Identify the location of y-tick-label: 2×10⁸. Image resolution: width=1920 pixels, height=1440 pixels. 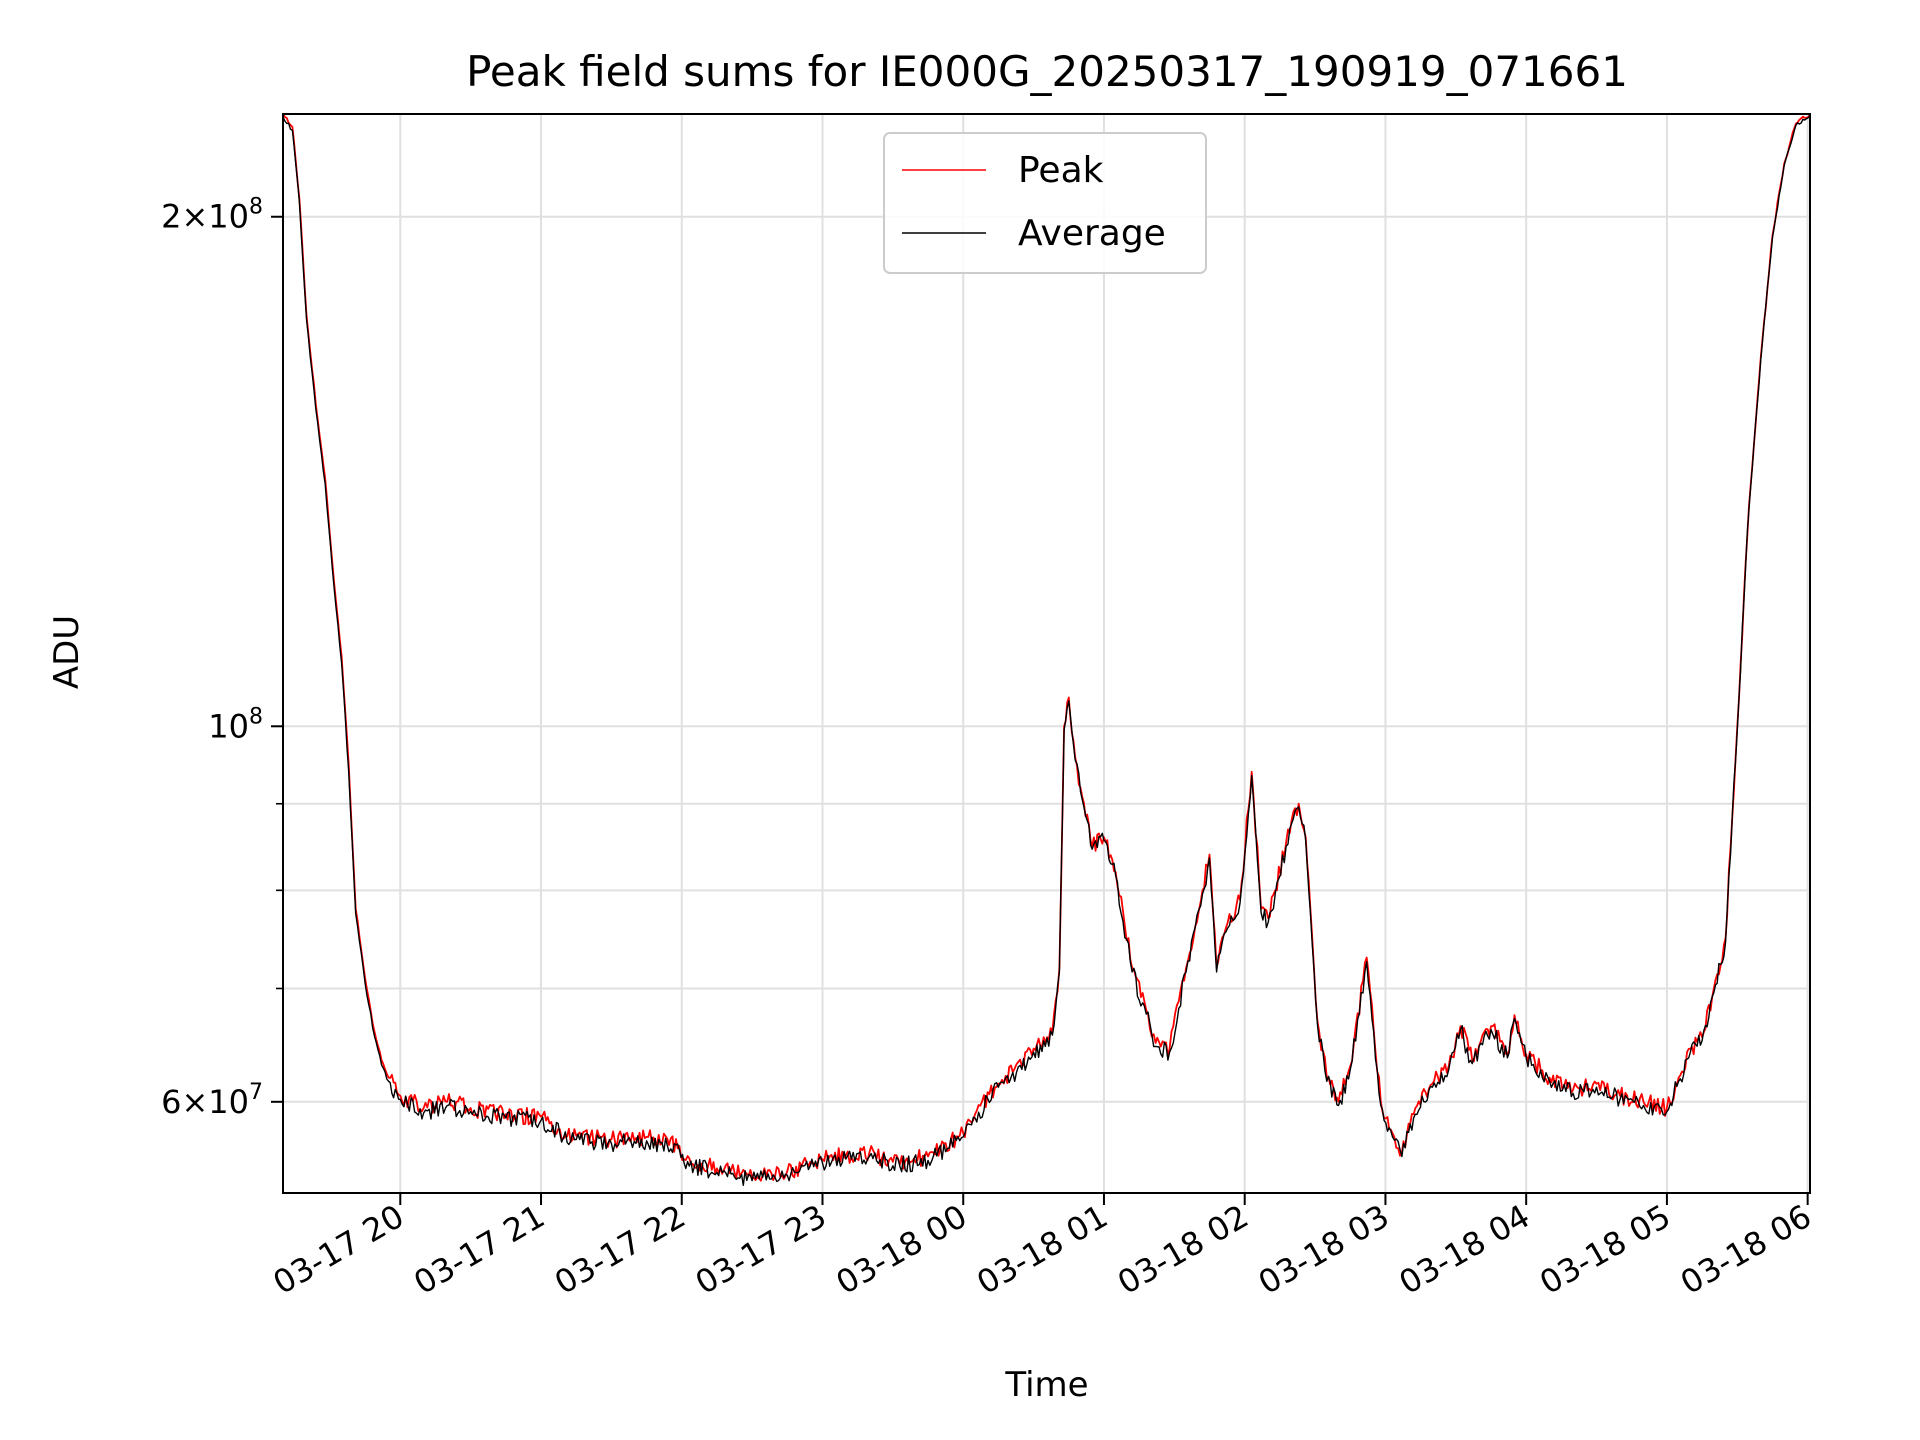
(212, 215).